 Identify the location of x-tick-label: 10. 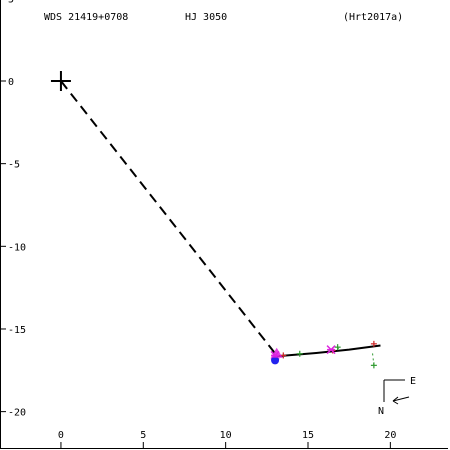
(226, 435).